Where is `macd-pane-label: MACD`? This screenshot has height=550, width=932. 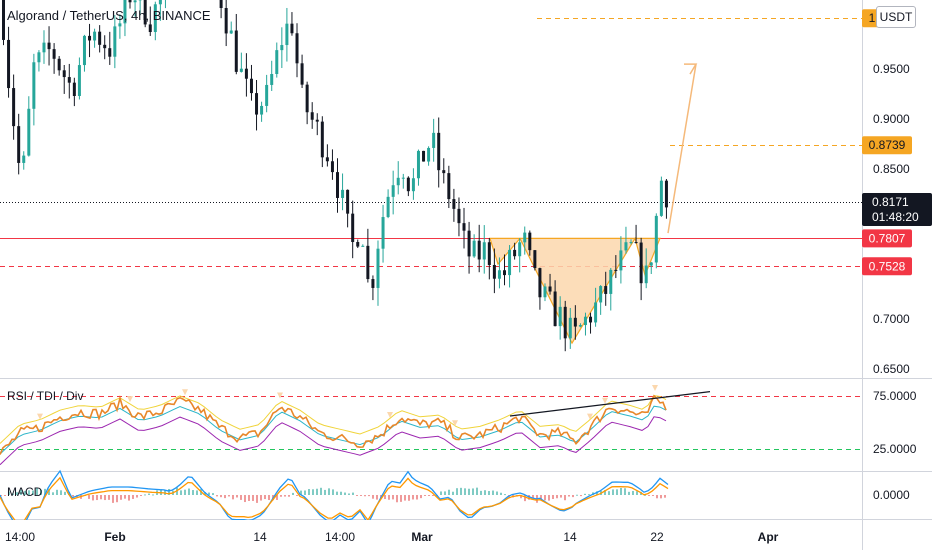 macd-pane-label: MACD is located at coordinates (25, 492).